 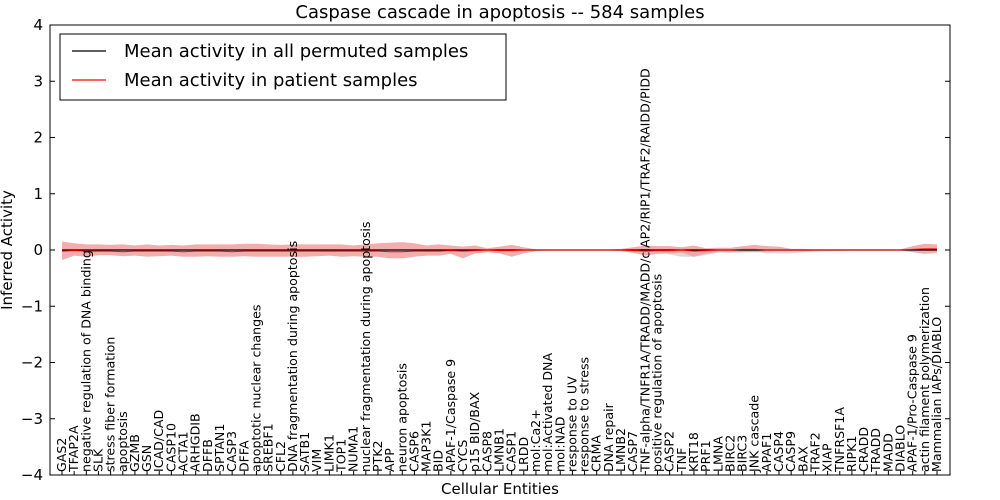 What do you see at coordinates (219, 448) in the screenshot?
I see `x-tick-label: SPTAN1` at bounding box center [219, 448].